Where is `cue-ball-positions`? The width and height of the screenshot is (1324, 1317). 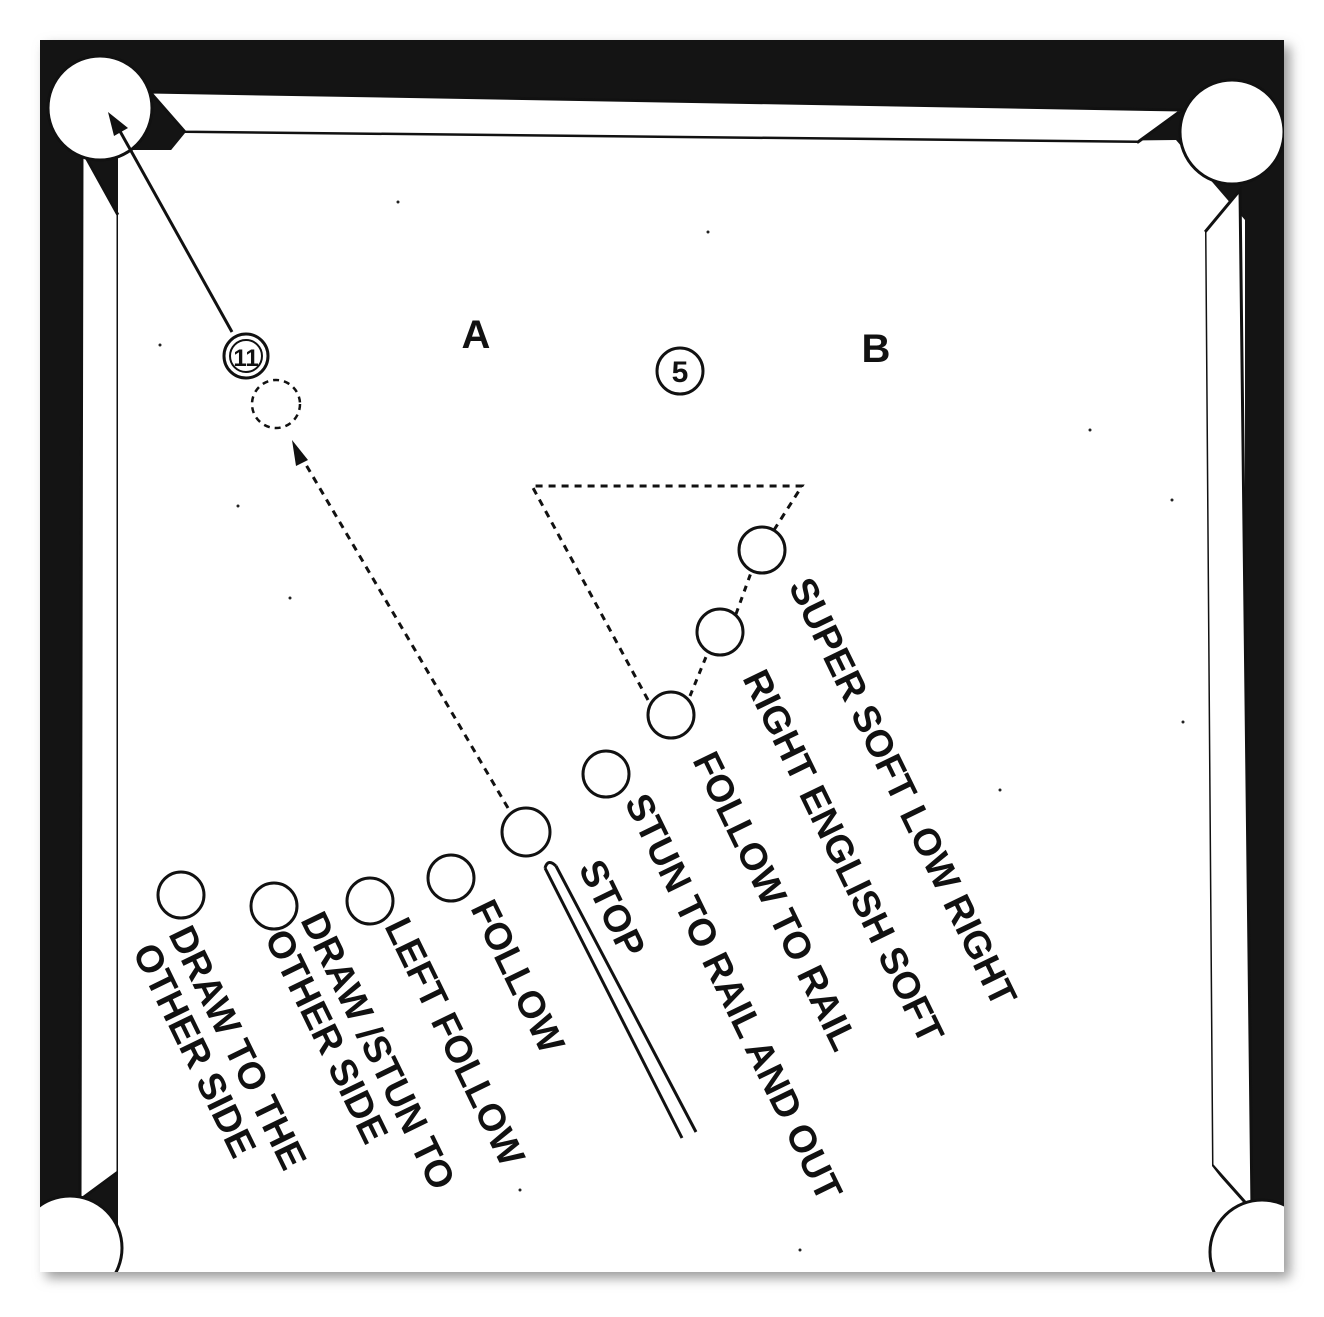 cue-ball-positions is located at coordinates (471, 728).